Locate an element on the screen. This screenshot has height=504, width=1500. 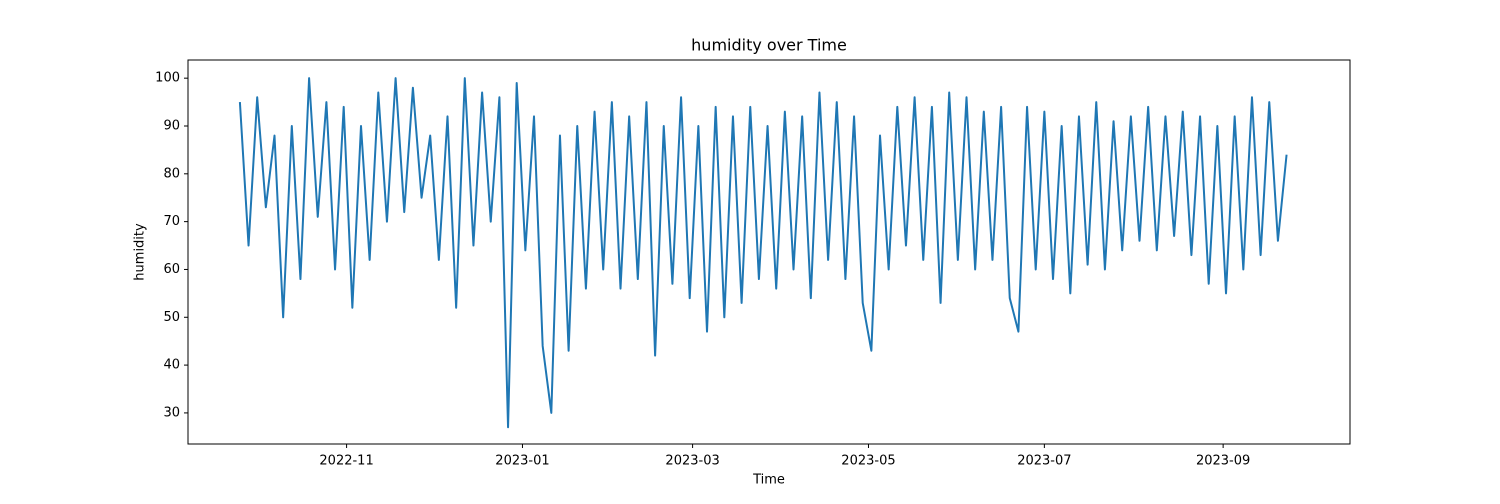
y-tick-label: 100 is located at coordinates (167, 78).